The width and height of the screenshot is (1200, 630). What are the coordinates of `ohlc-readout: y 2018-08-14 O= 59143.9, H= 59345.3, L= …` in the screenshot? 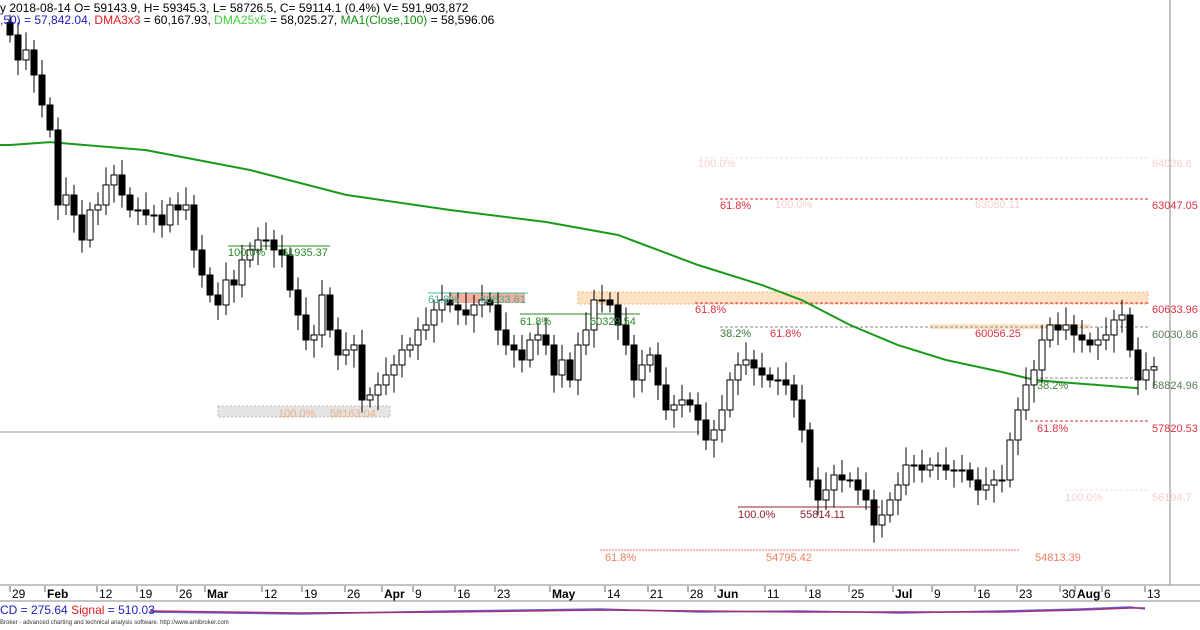 It's located at (234, 8).